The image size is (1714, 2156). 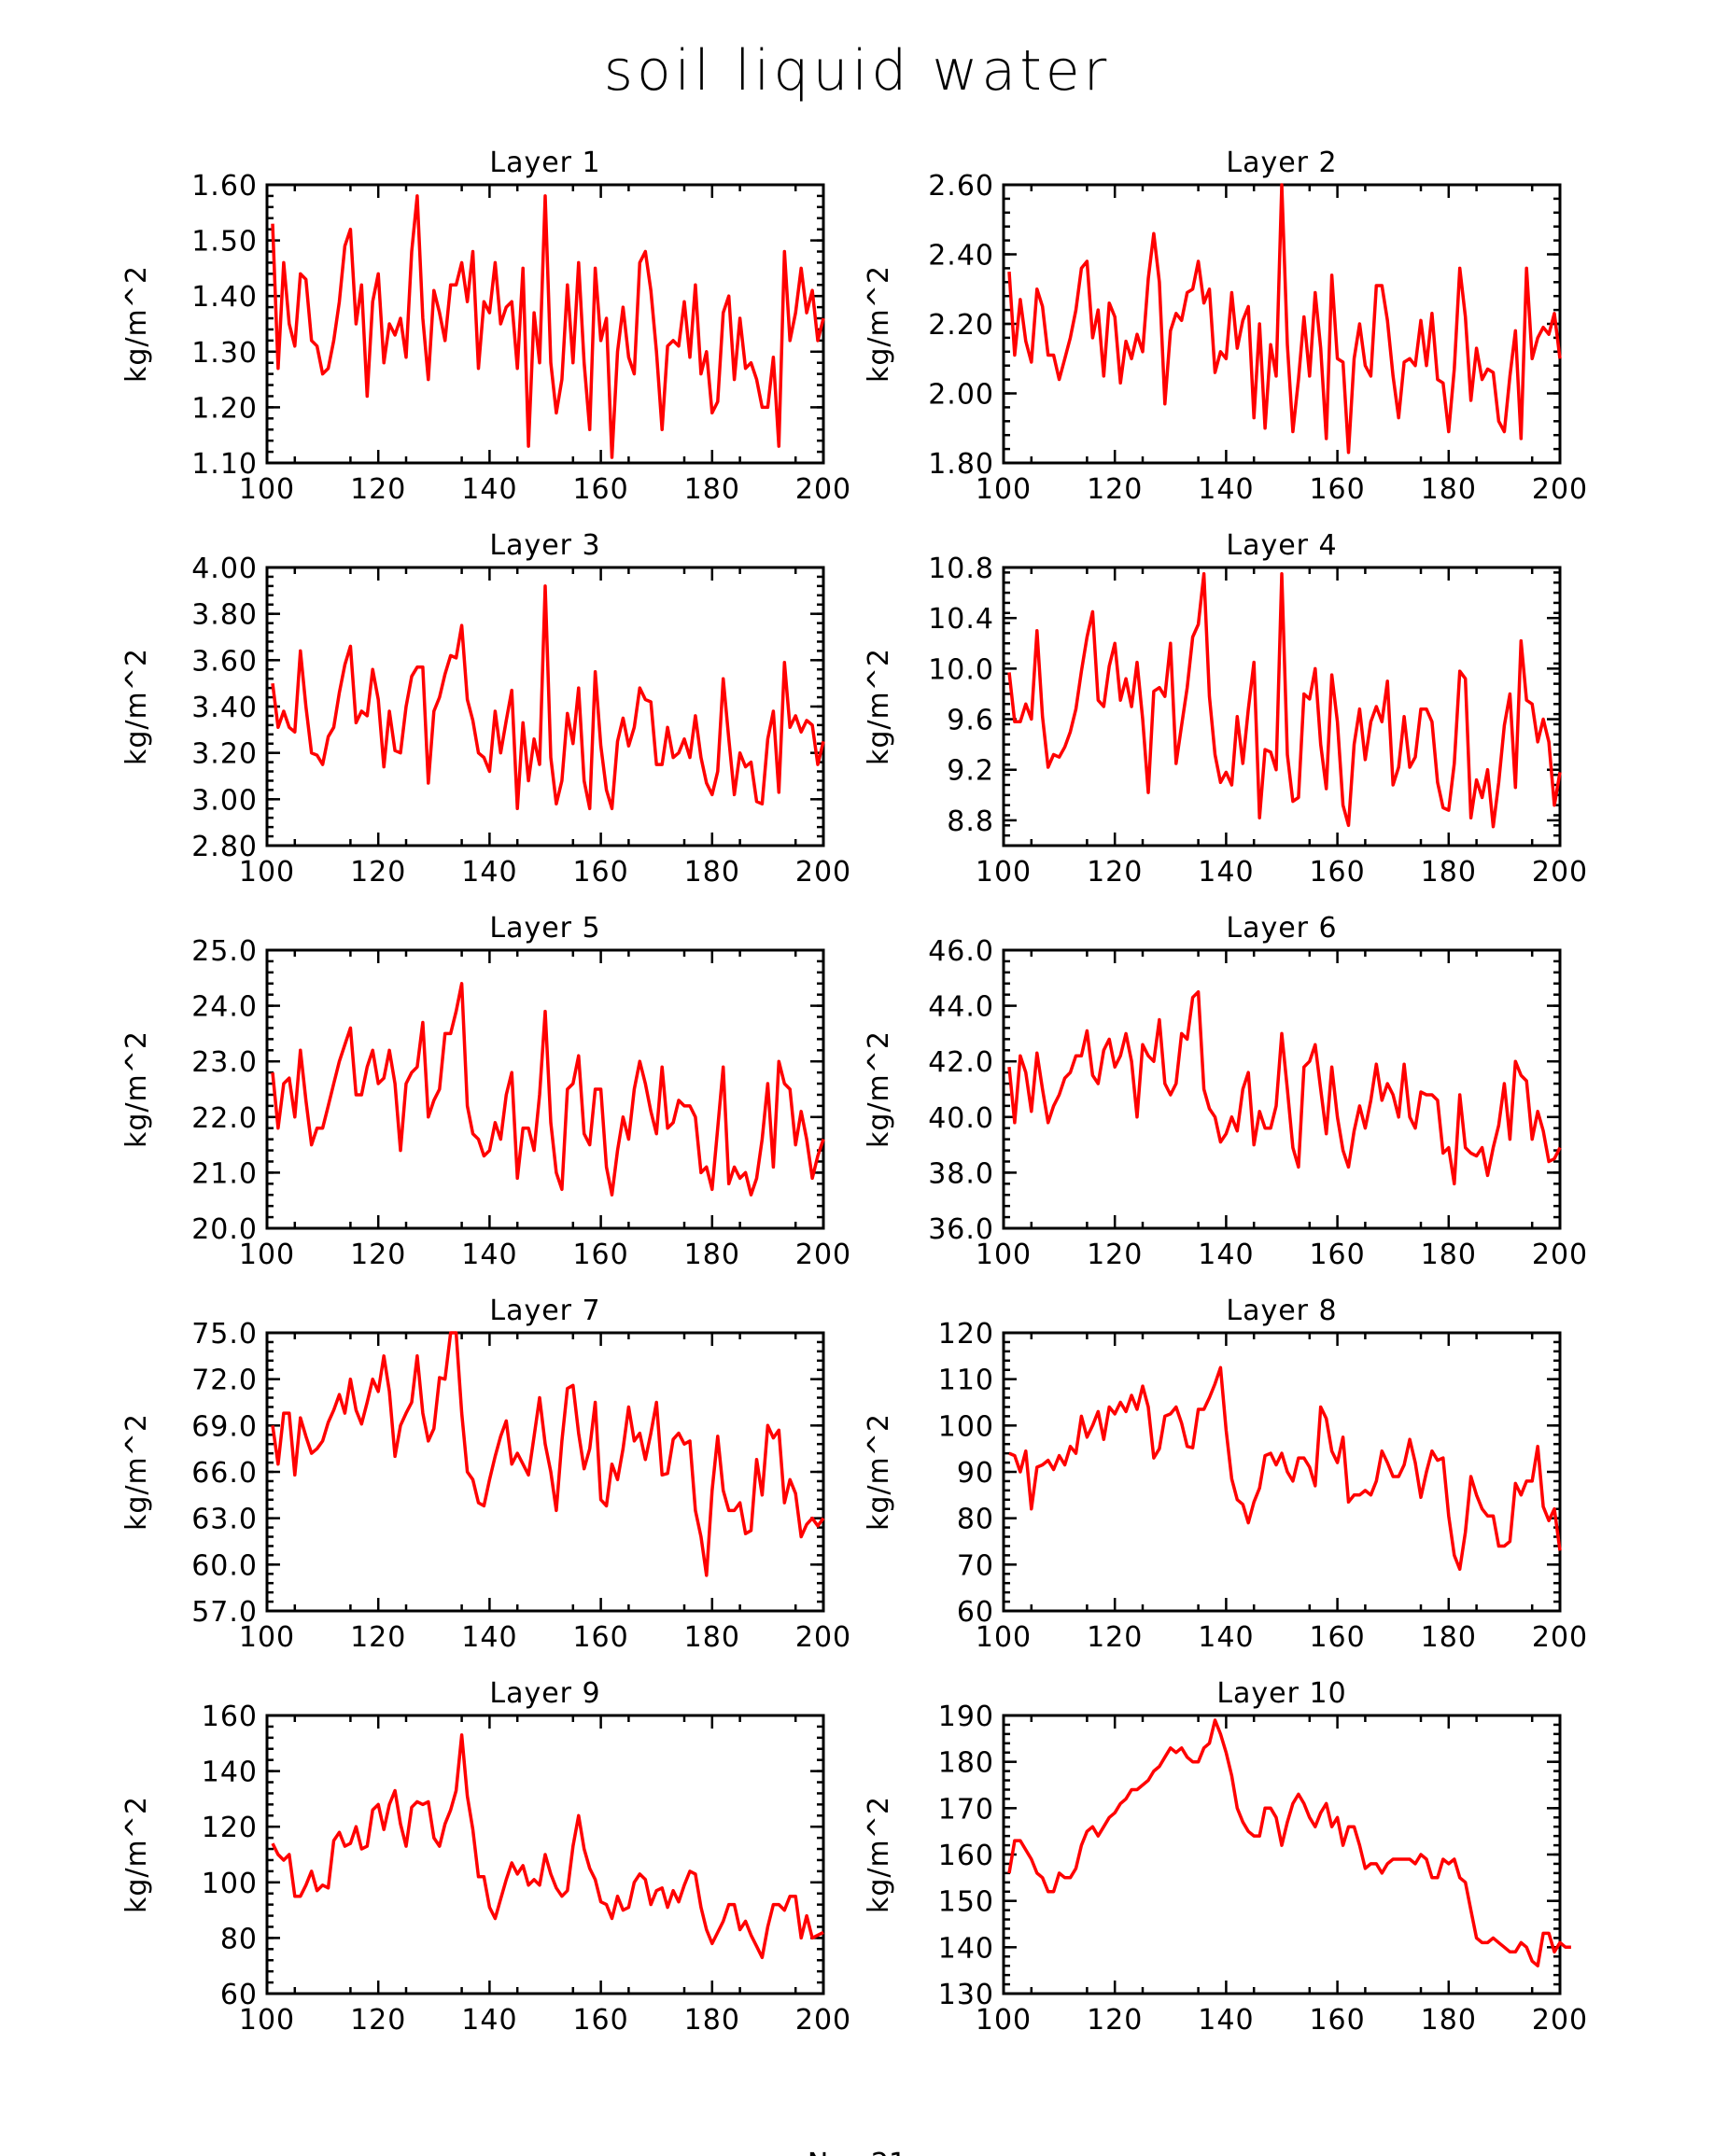 What do you see at coordinates (961, 1008) in the screenshot?
I see `y-tick-label: 44.0` at bounding box center [961, 1008].